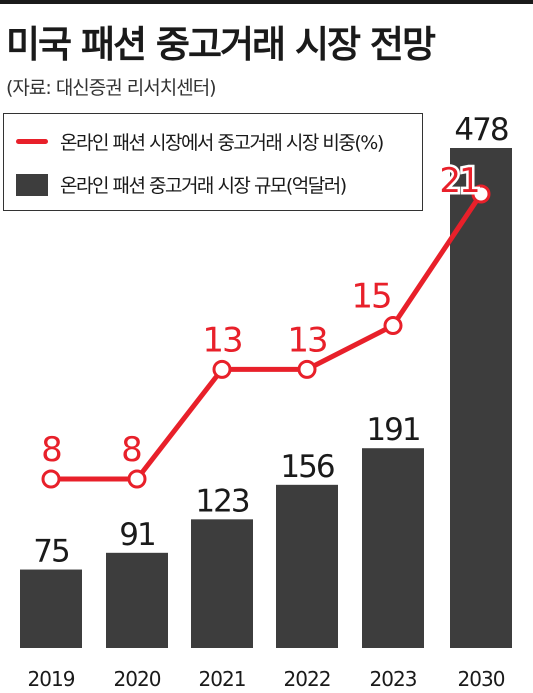  Describe the element at coordinates (481, 679) in the screenshot. I see `x-tick-label-2030: 2030` at that location.